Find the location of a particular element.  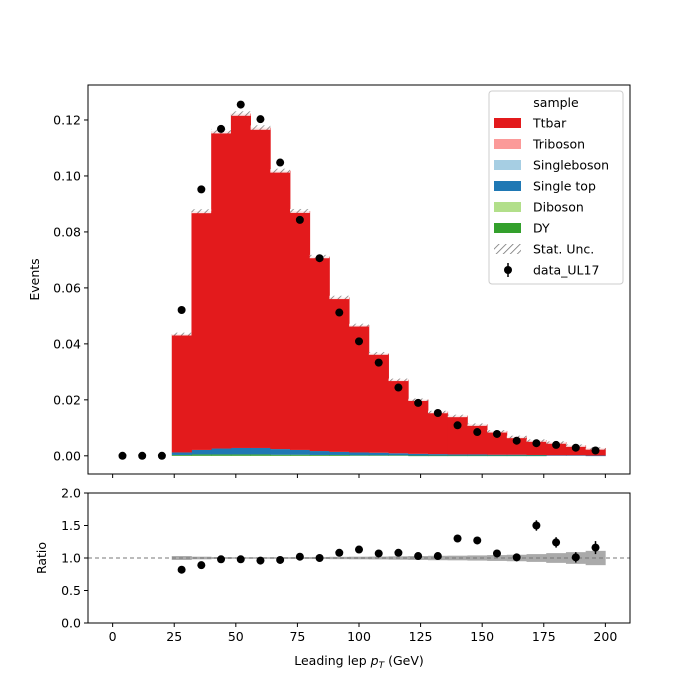

ratio-y-tick-label: 0.5 is located at coordinates (71, 590).